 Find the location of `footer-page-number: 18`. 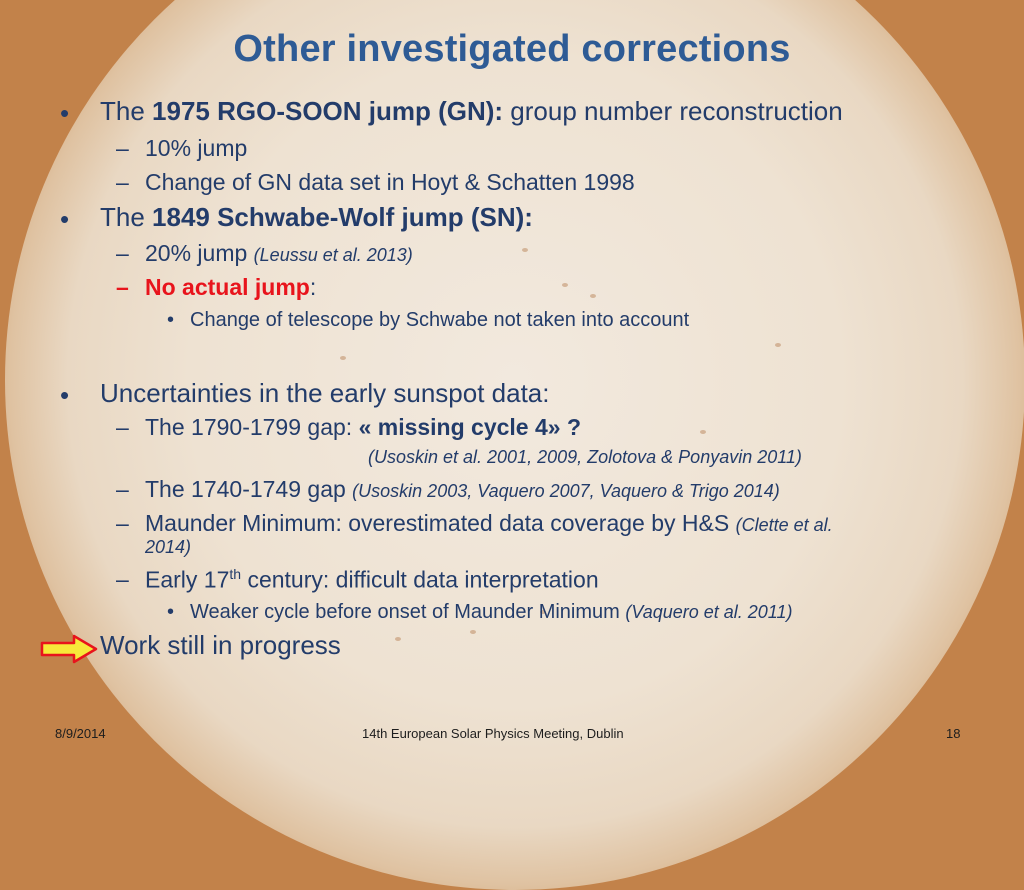

footer-page-number: 18 is located at coordinates (953, 733).